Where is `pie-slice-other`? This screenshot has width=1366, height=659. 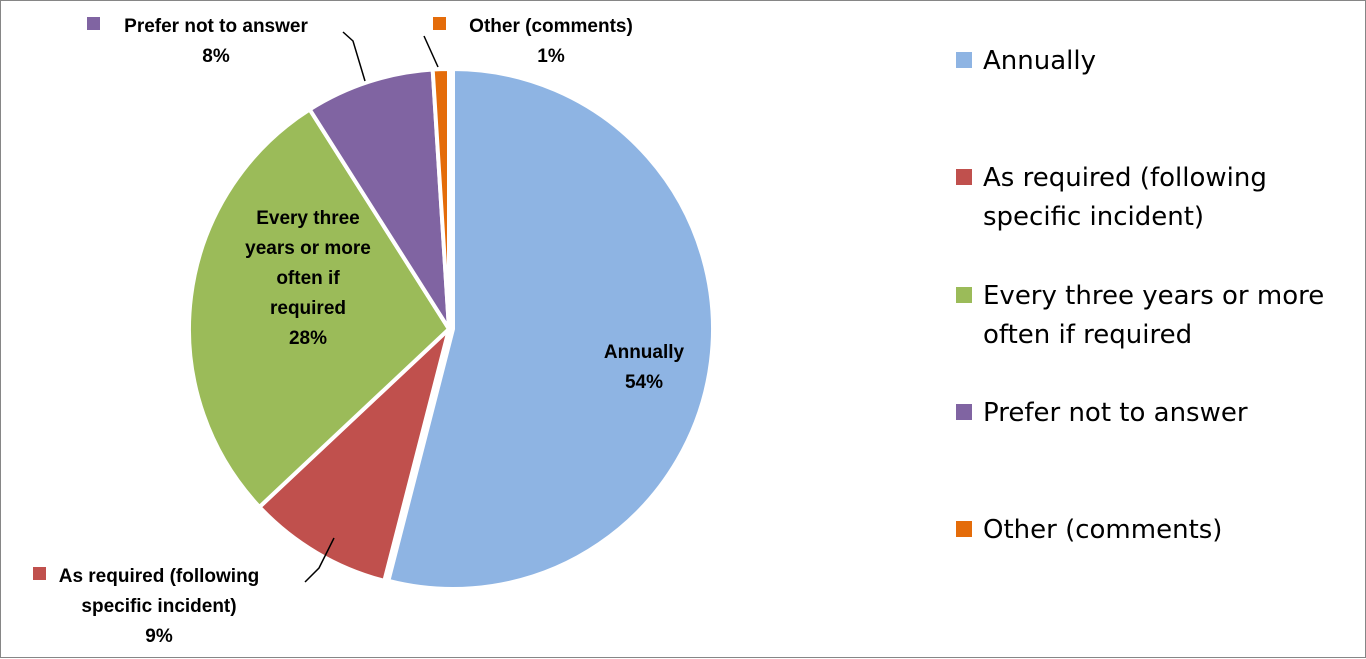
pie-slice-other is located at coordinates (440, 198).